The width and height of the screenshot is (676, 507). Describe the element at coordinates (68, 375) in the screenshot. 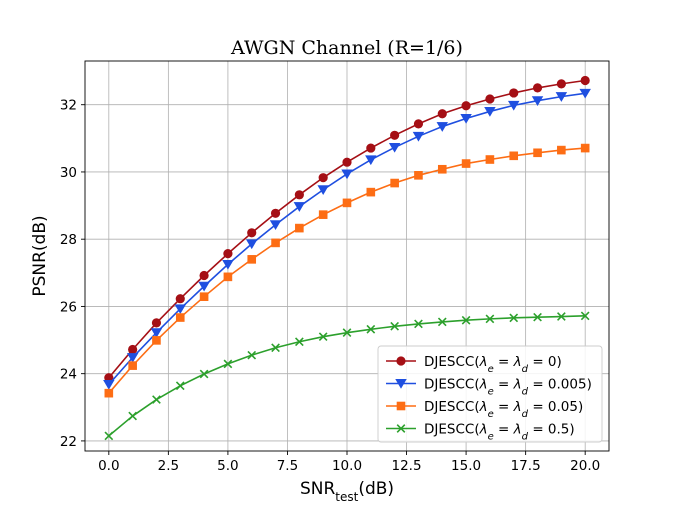

I see `y-tick-label: 24` at that location.